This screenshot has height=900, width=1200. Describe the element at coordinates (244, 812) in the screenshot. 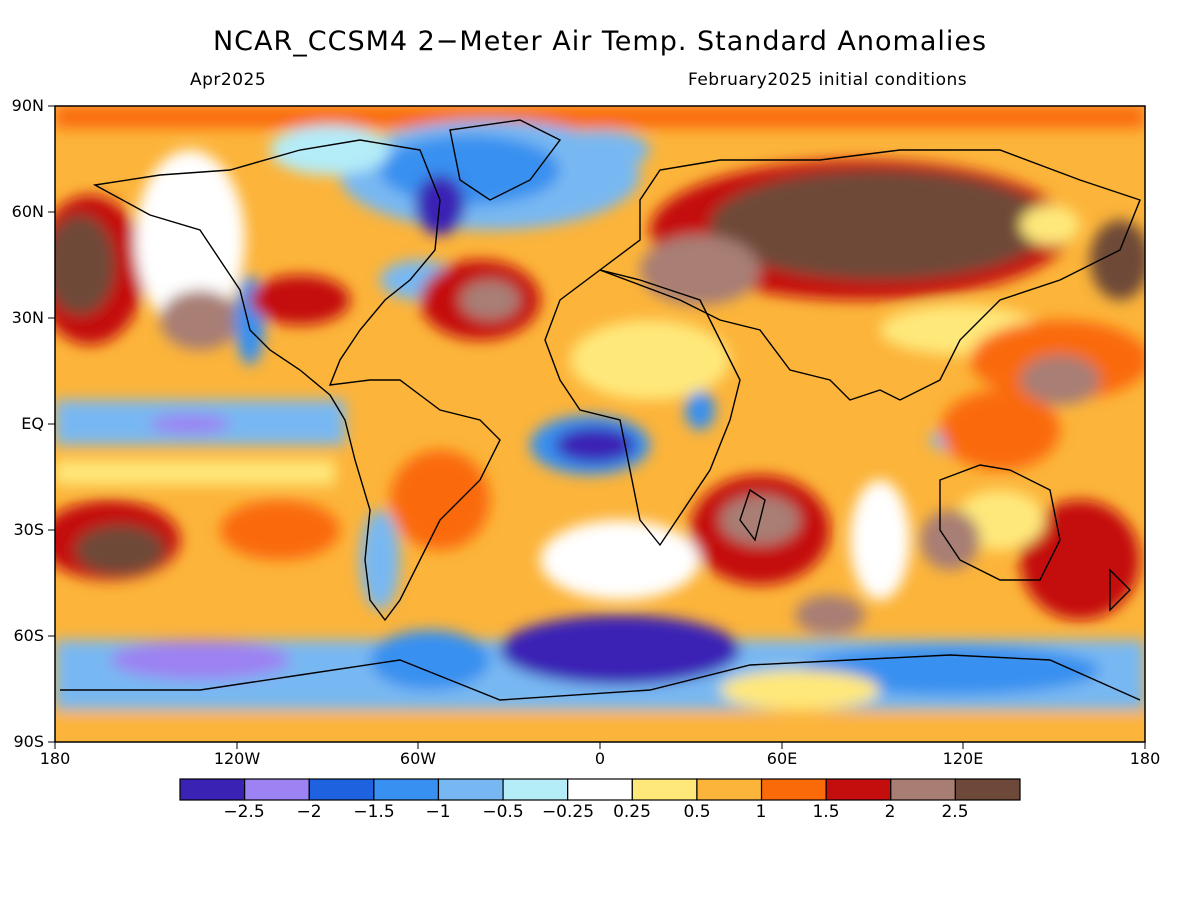

I see `colorbar-label: −2.5` at that location.